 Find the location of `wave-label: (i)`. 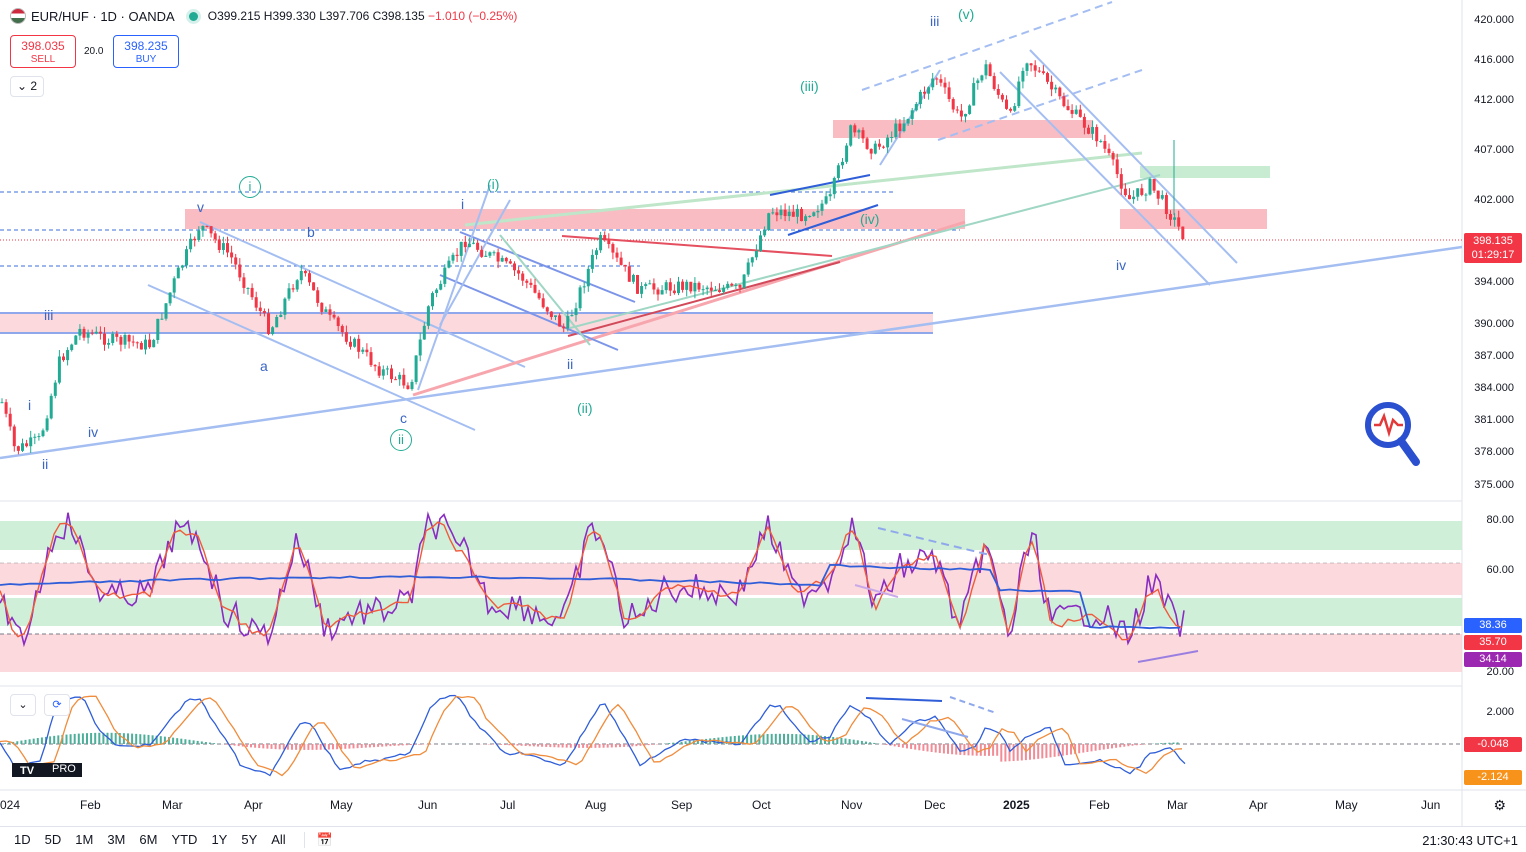

wave-label: (i) is located at coordinates (493, 184).